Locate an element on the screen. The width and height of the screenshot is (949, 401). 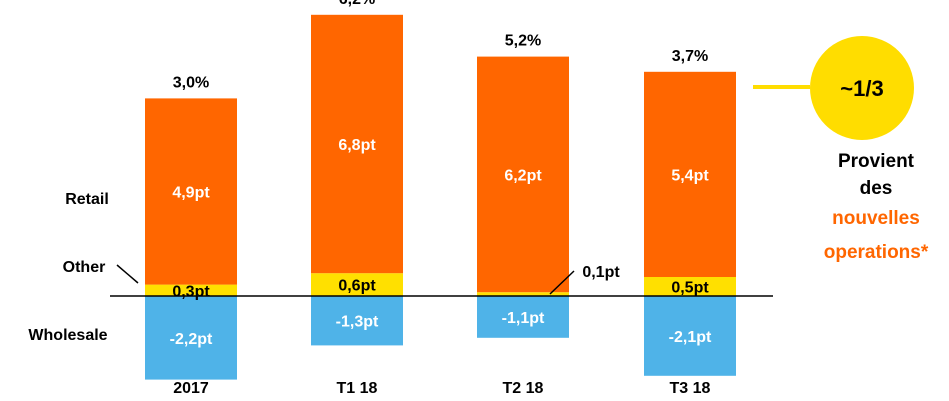
data-label-other-t1-18: 0,6pt is located at coordinates (357, 286).